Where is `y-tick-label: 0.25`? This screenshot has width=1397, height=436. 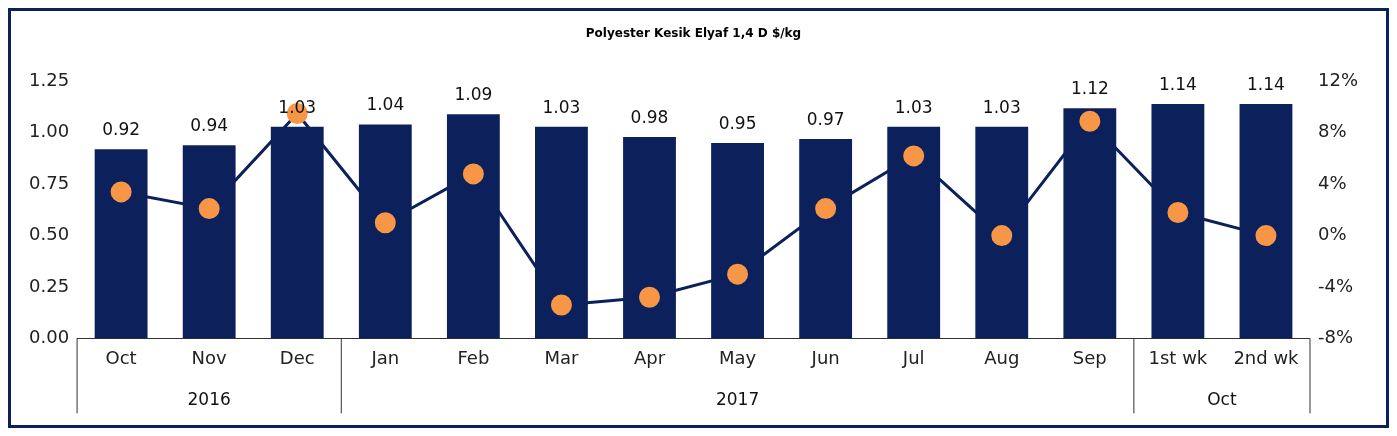 y-tick-label: 0.25 is located at coordinates (49, 285).